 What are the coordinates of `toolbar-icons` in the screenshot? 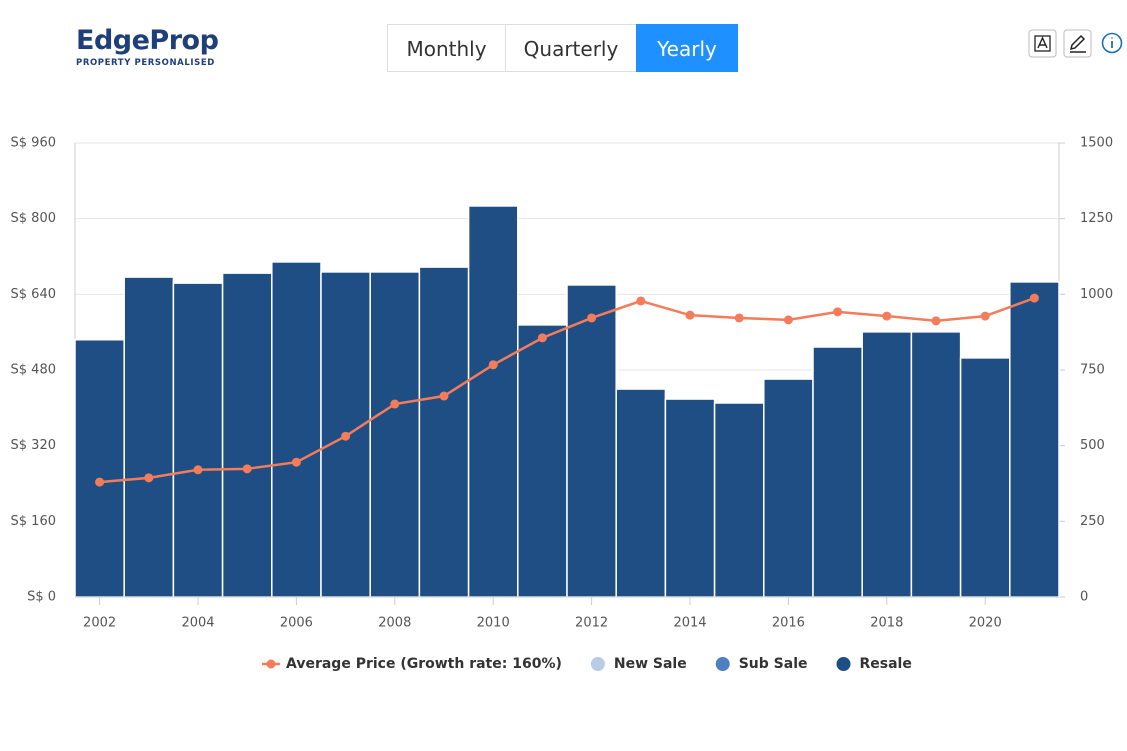 It's located at (1075, 43).